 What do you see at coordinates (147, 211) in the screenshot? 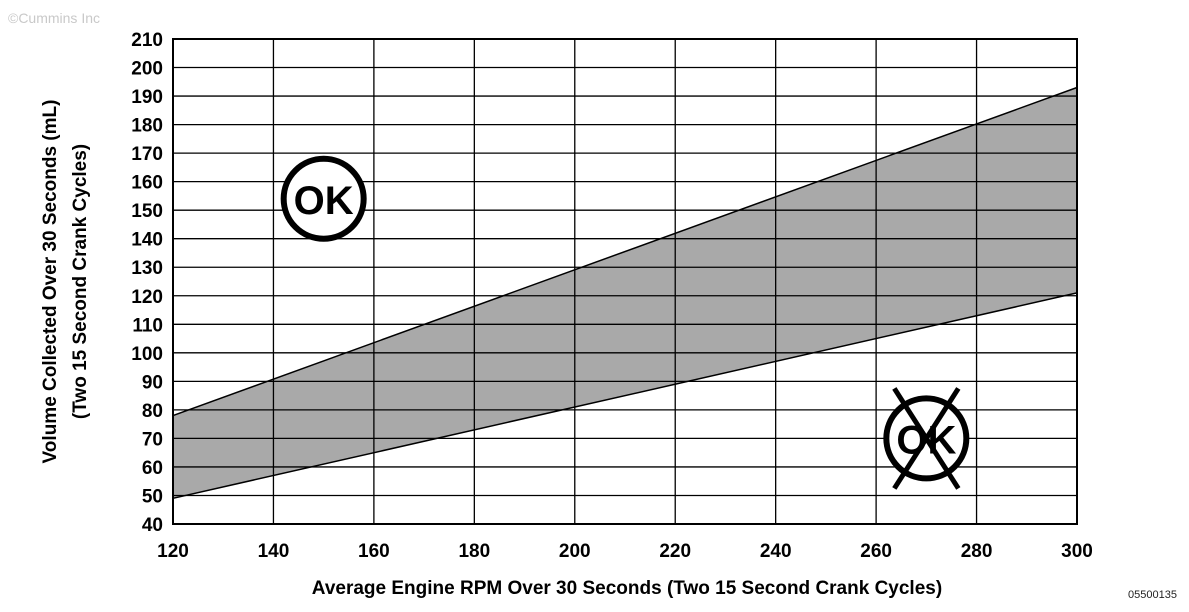
I see `y-tick-label: 150` at bounding box center [147, 211].